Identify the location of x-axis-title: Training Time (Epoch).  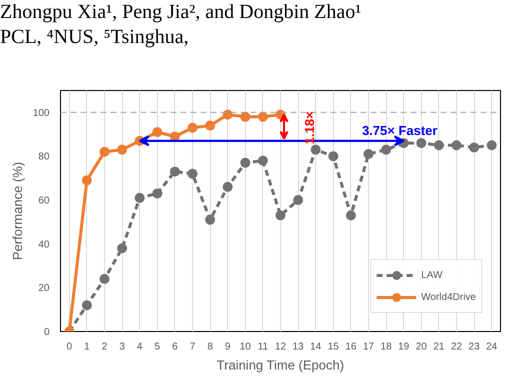
(280, 365).